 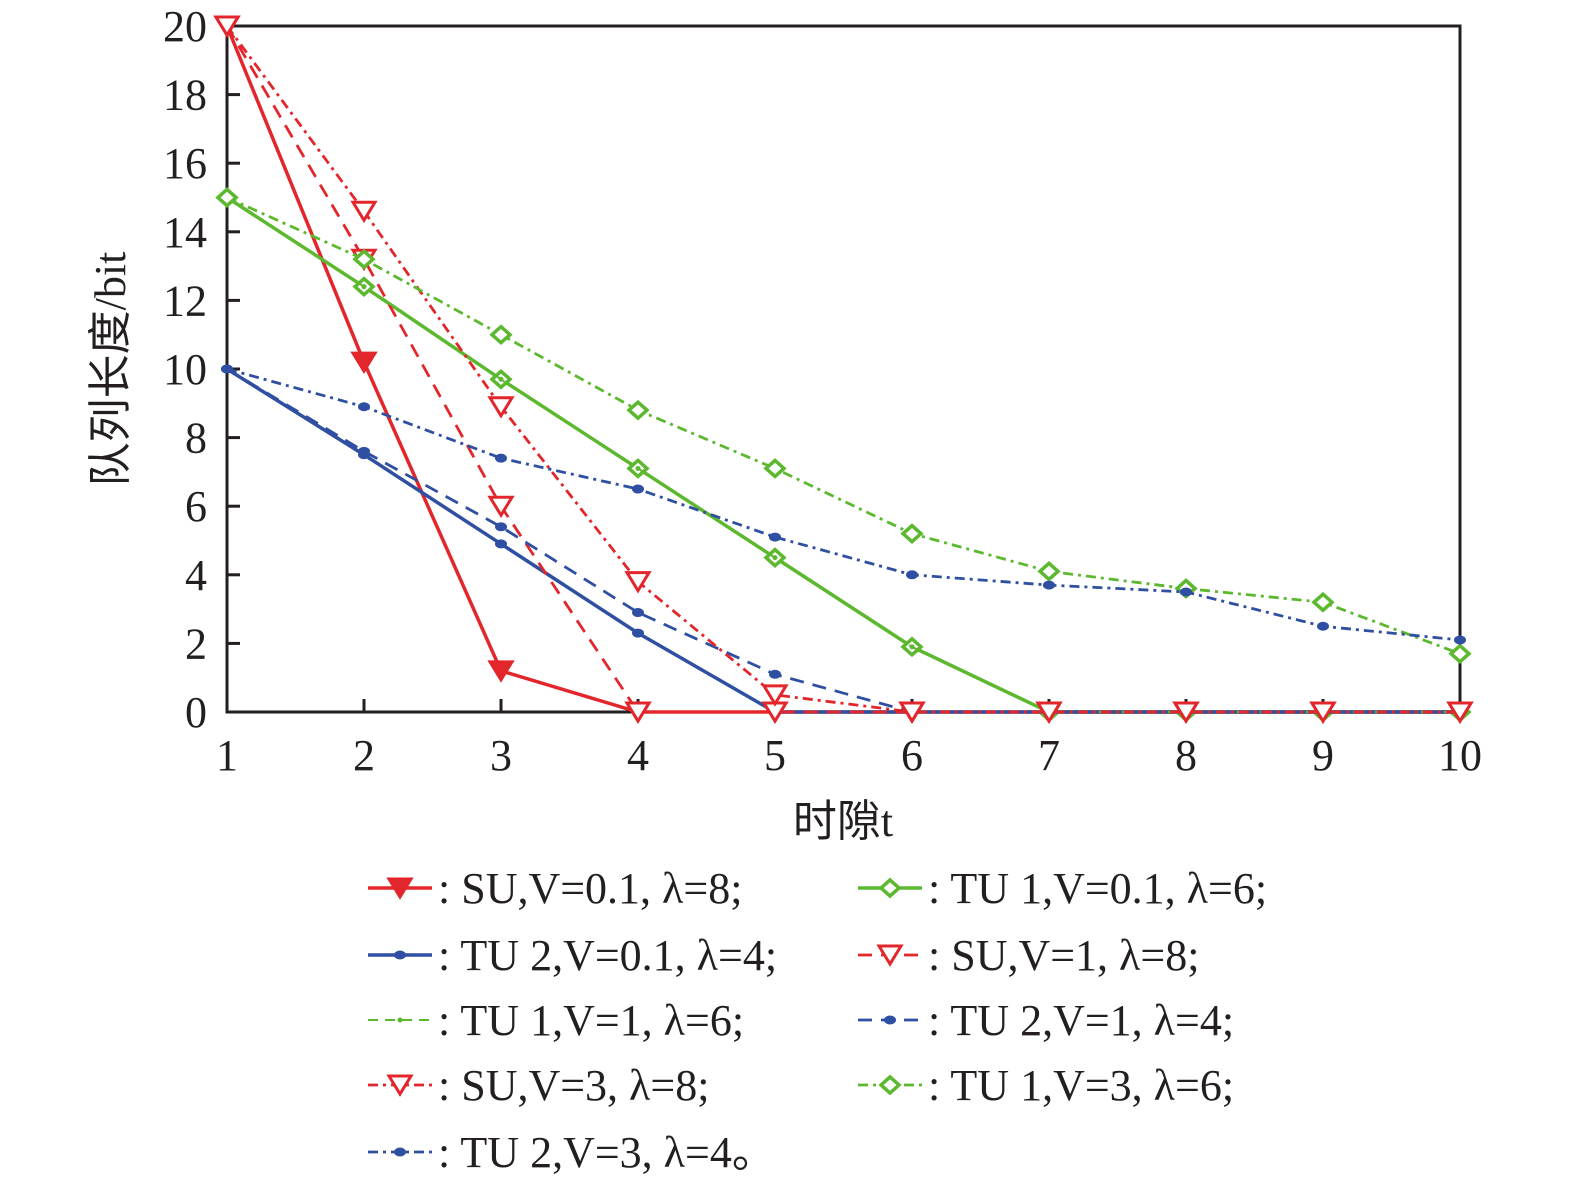 I want to click on x-tick-label: 8, so click(x=1186, y=755).